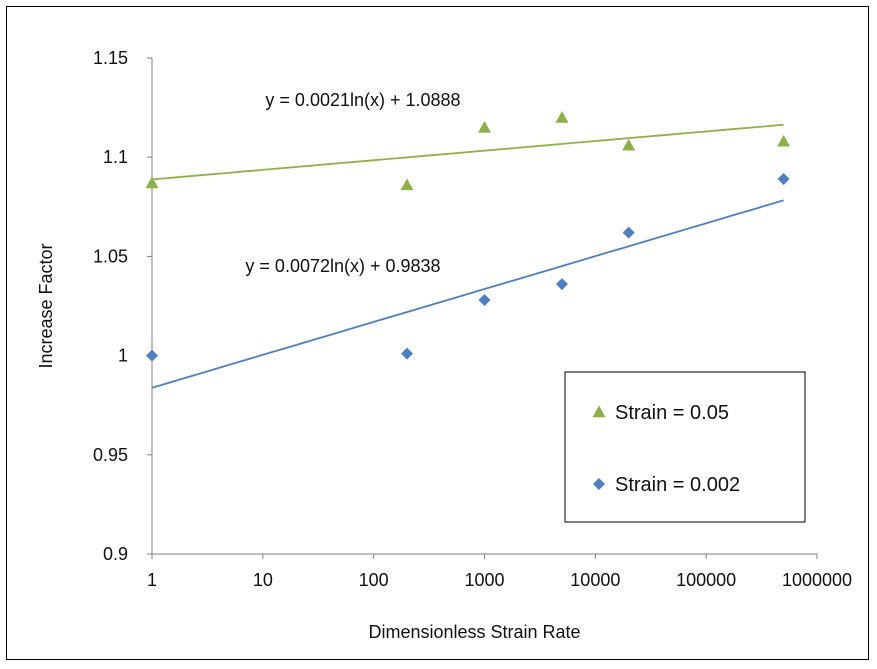 The image size is (877, 669). Describe the element at coordinates (342, 266) in the screenshot. I see `trendline-equation-strain-0002: y = 0.0072ln(x) + 0.9838` at that location.